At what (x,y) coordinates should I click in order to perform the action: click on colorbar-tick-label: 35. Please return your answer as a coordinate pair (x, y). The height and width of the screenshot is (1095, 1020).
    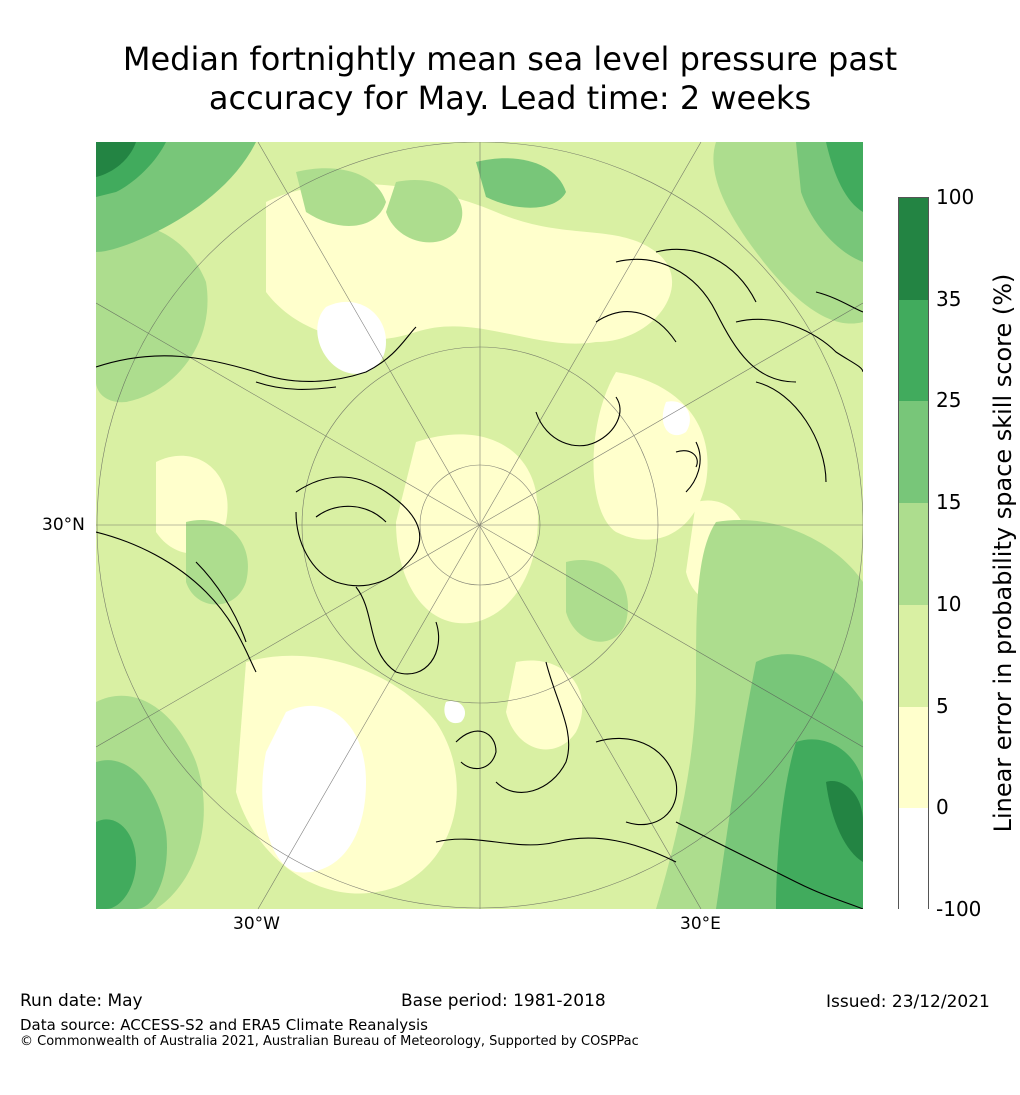
    Looking at the image, I should click on (949, 298).